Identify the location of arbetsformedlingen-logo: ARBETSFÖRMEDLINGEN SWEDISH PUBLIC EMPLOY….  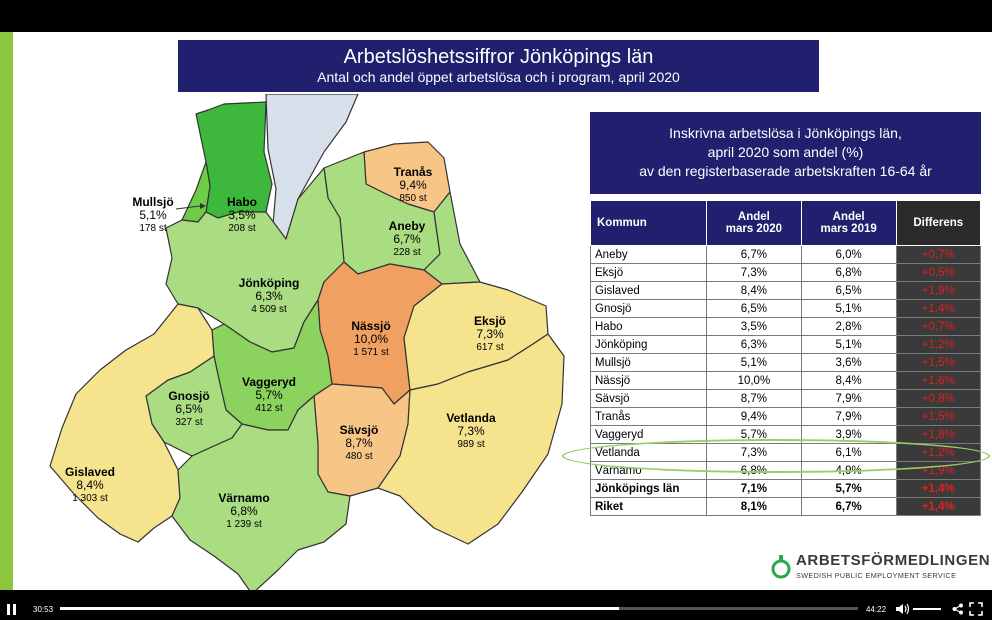
(880, 568).